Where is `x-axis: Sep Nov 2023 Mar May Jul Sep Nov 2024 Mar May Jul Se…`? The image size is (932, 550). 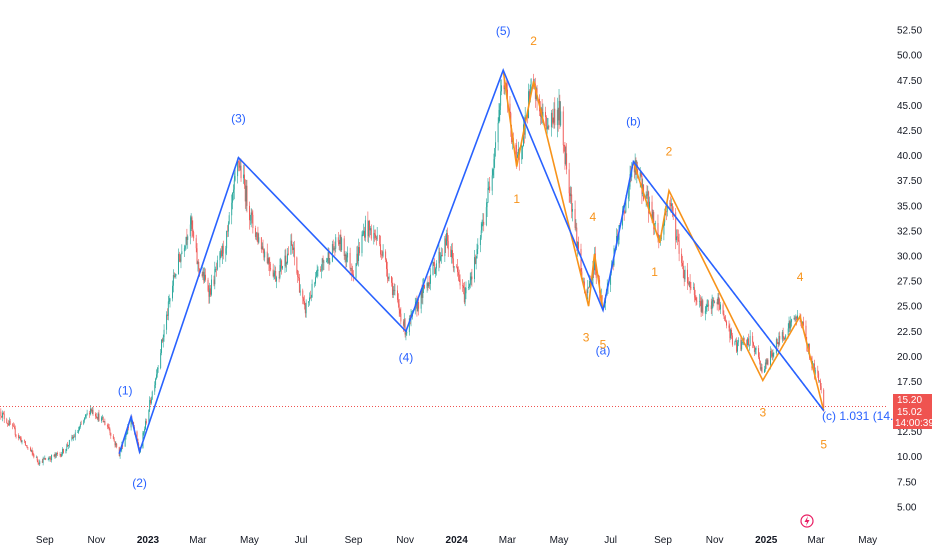 x-axis: Sep Nov 2023 Mar May Jul Sep Nov 2024 Mar May Jul Se… is located at coordinates (456, 540).